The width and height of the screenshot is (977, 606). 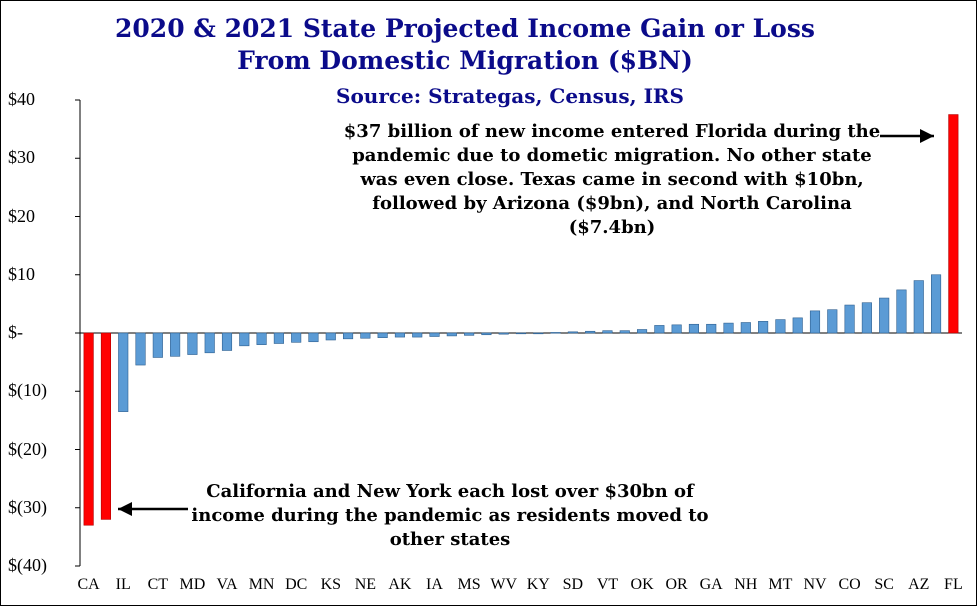 I want to click on y-tick-label: $40, so click(x=21, y=99).